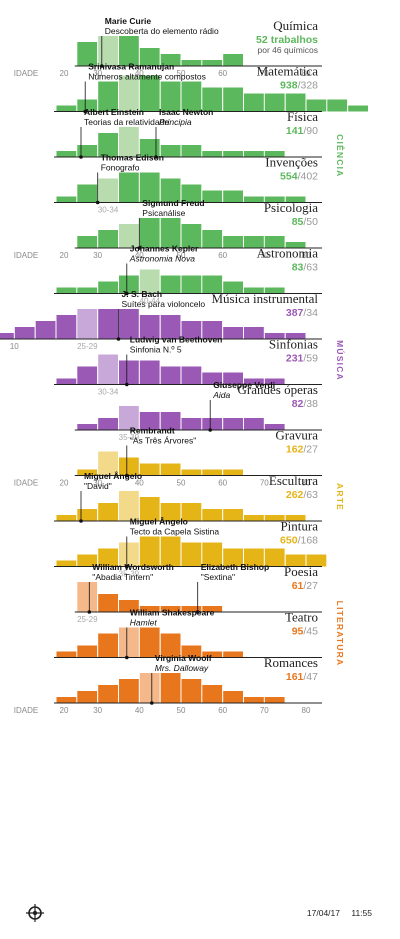 The image size is (400, 939). Describe the element at coordinates (175, 122) in the screenshot. I see `annotation-work: Principia` at that location.